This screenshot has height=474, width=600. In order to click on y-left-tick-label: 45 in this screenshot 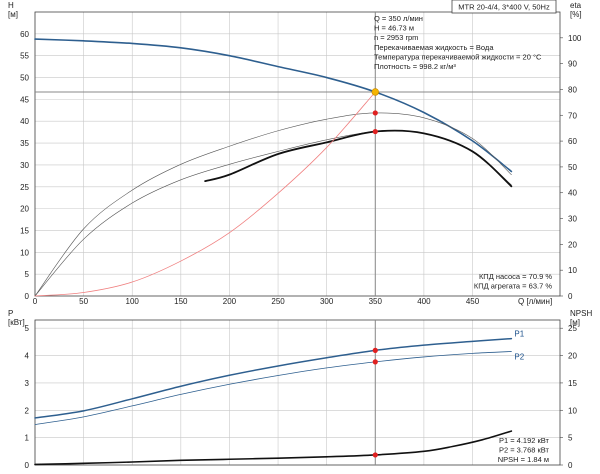, I will do `click(24, 99)`.